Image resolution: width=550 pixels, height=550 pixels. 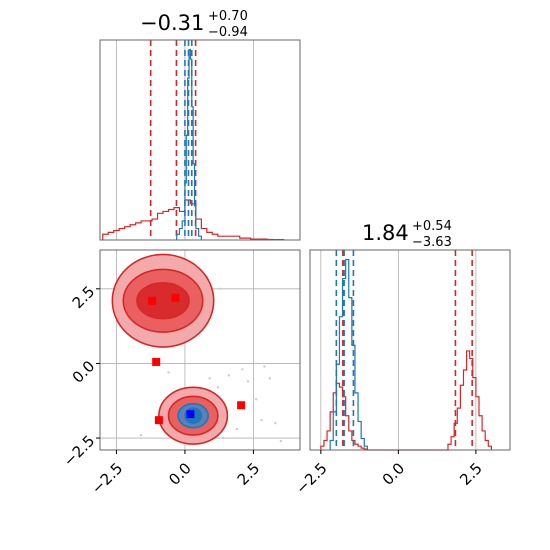 I want to click on x-tick-label-right-2: 2.5, so click(x=471, y=474).